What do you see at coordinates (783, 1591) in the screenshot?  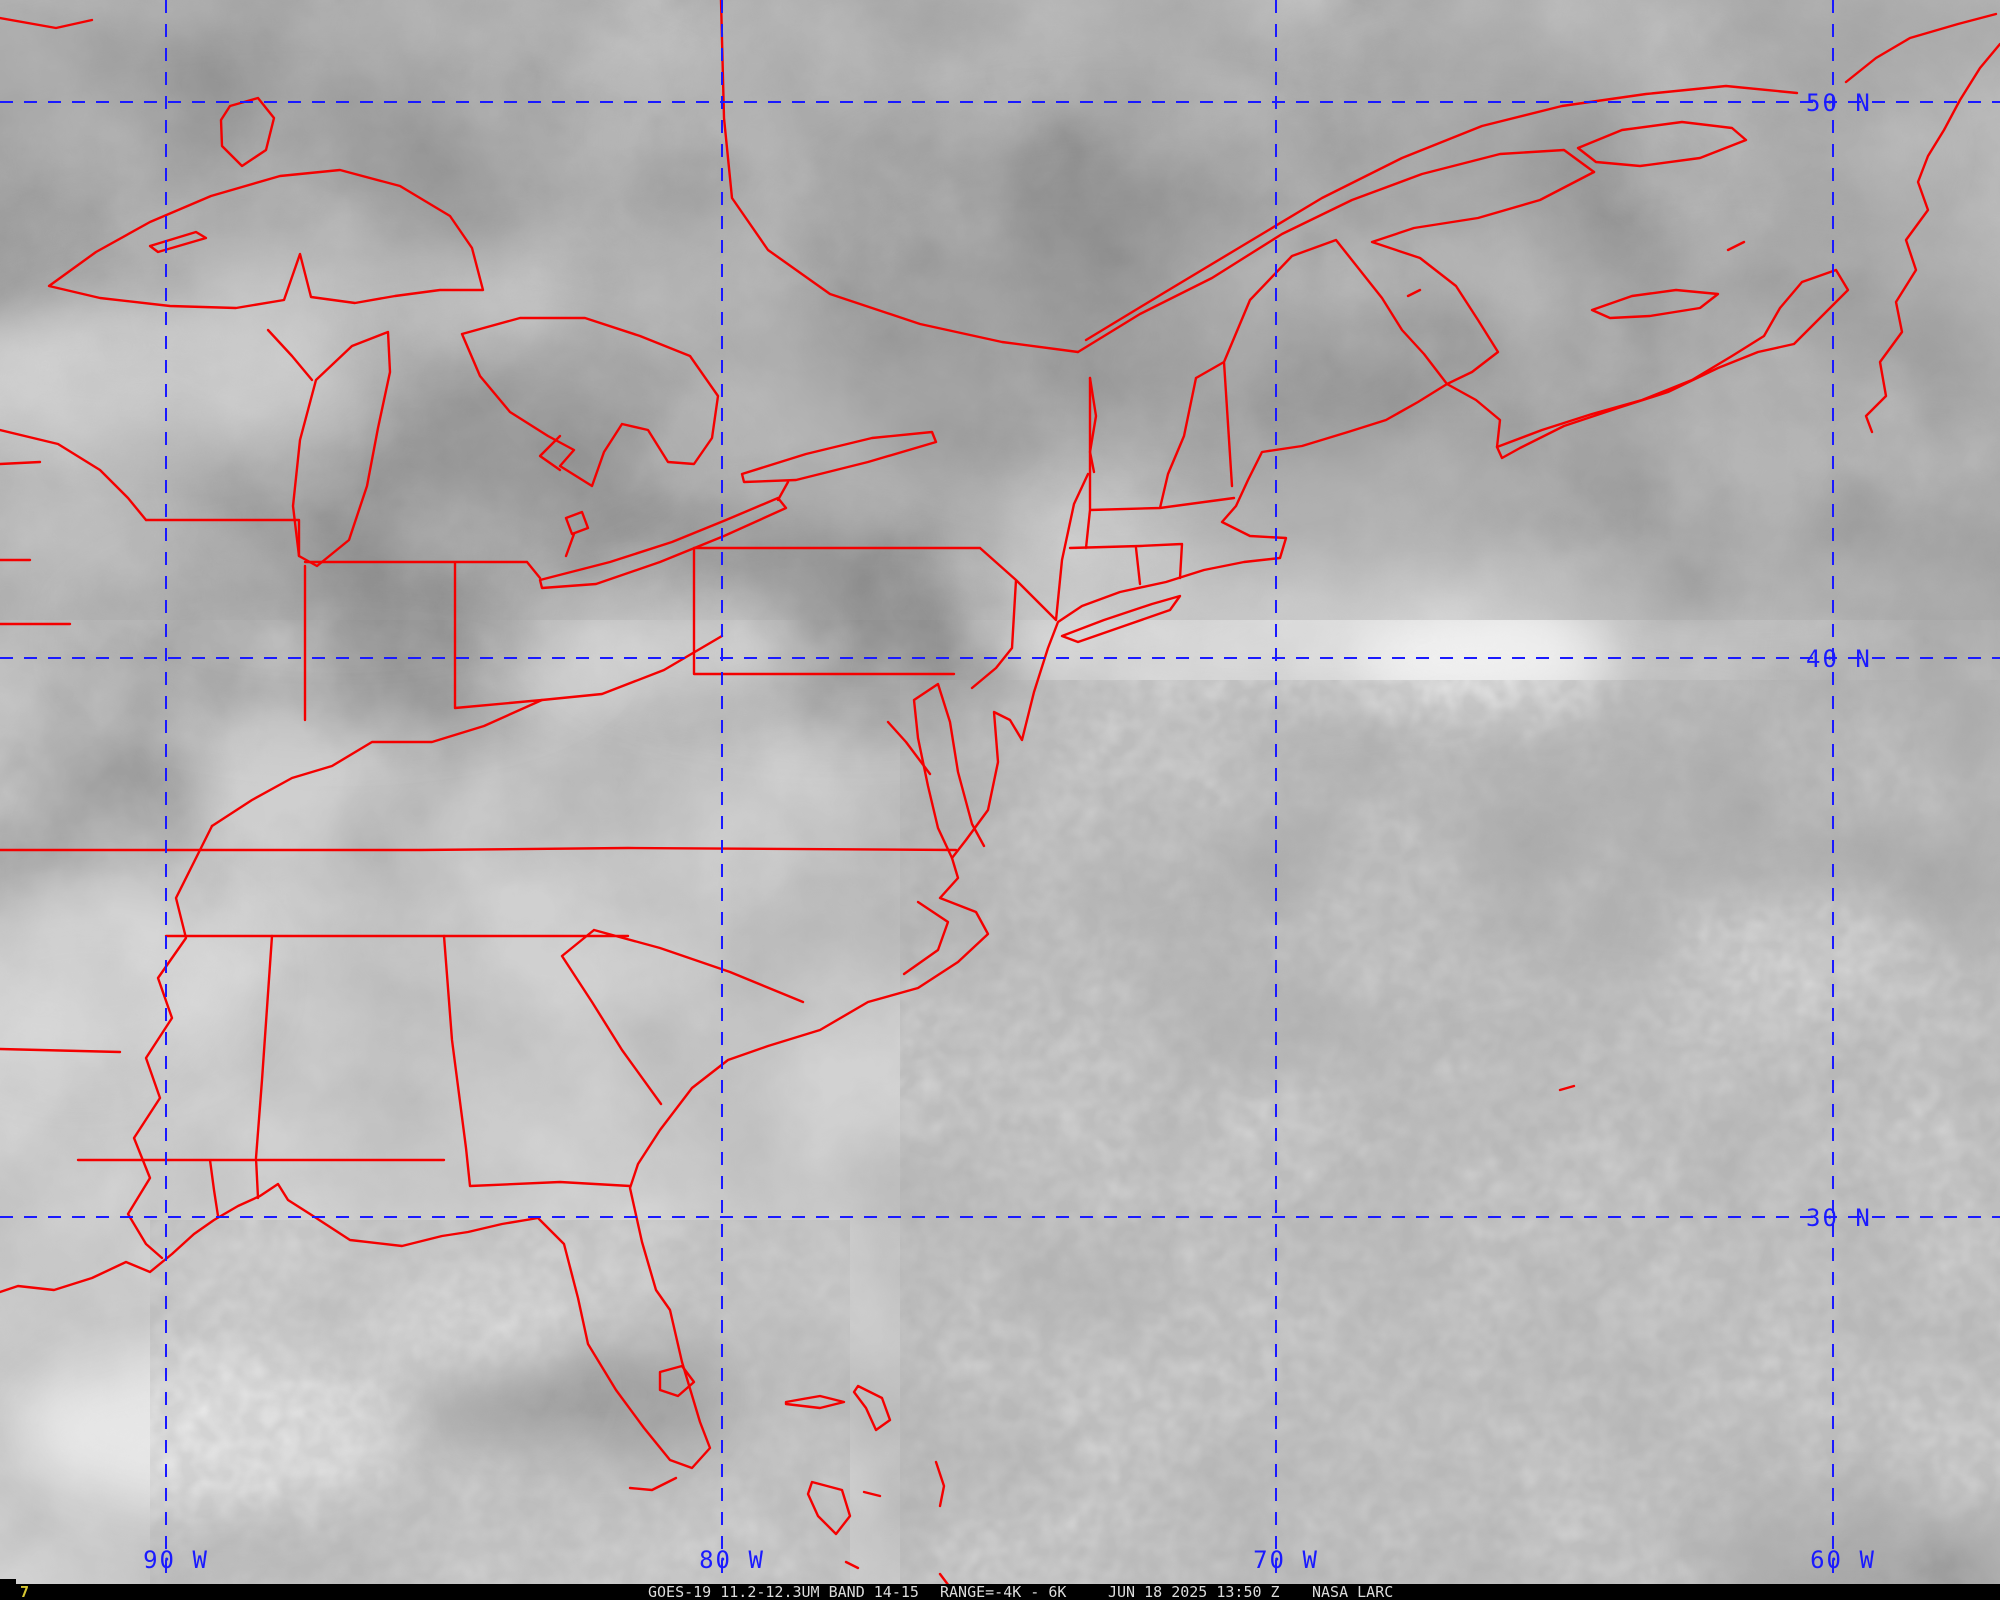 I see `product-label: GOES-19 11.2-12.3UM BAND 14-15` at bounding box center [783, 1591].